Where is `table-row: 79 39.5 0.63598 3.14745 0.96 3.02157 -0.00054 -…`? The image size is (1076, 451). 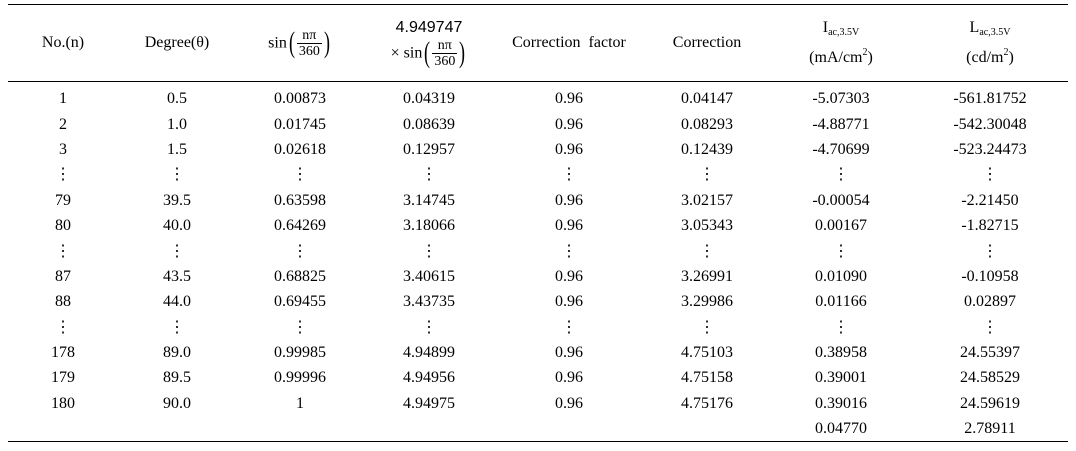 table-row: 79 39.5 0.63598 3.14745 0.96 3.02157 -0.00054 -… is located at coordinates (538, 200).